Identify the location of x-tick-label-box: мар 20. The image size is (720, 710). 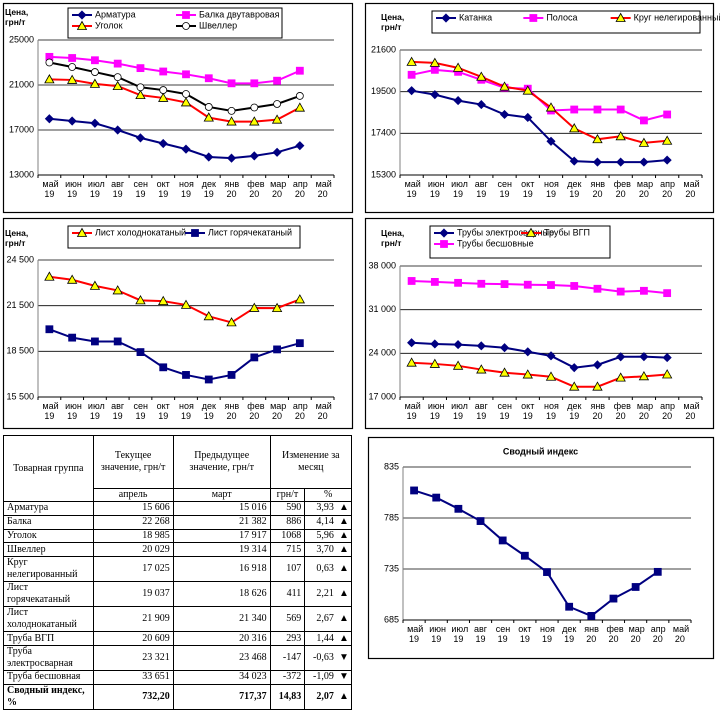
(645, 411).